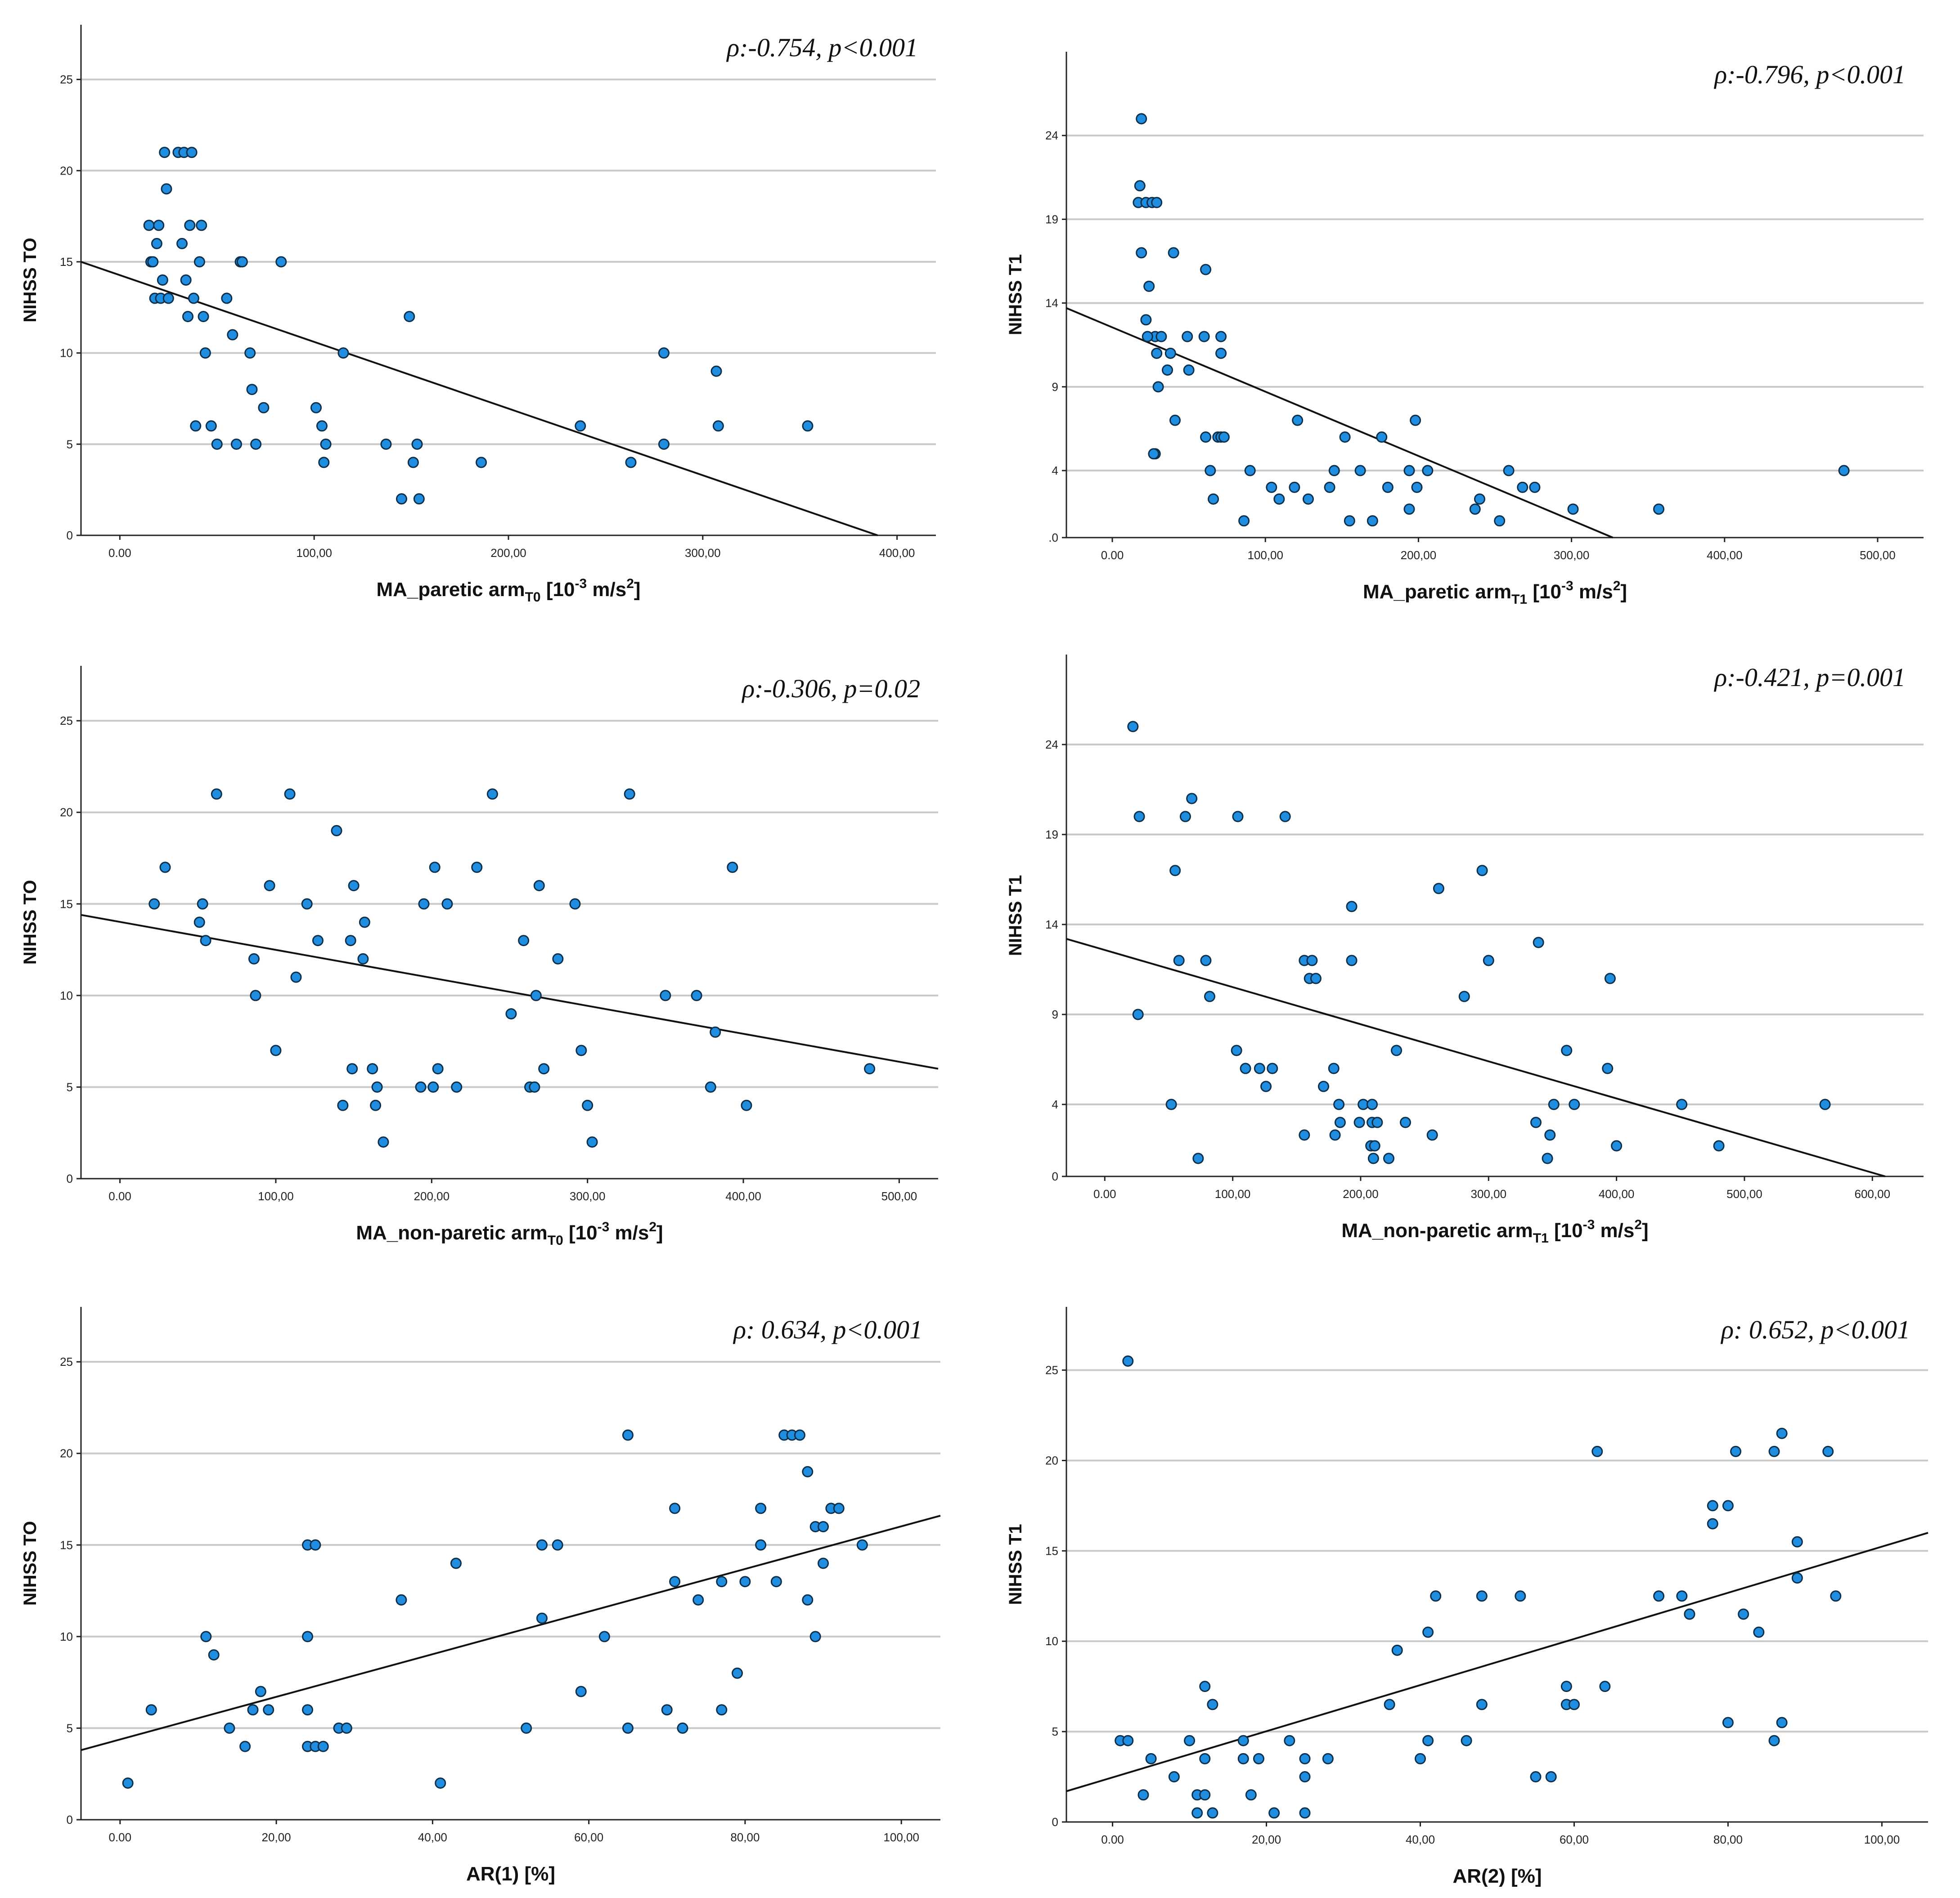  What do you see at coordinates (1574, 1840) in the screenshot?
I see `x-tick-label: 60,00` at bounding box center [1574, 1840].